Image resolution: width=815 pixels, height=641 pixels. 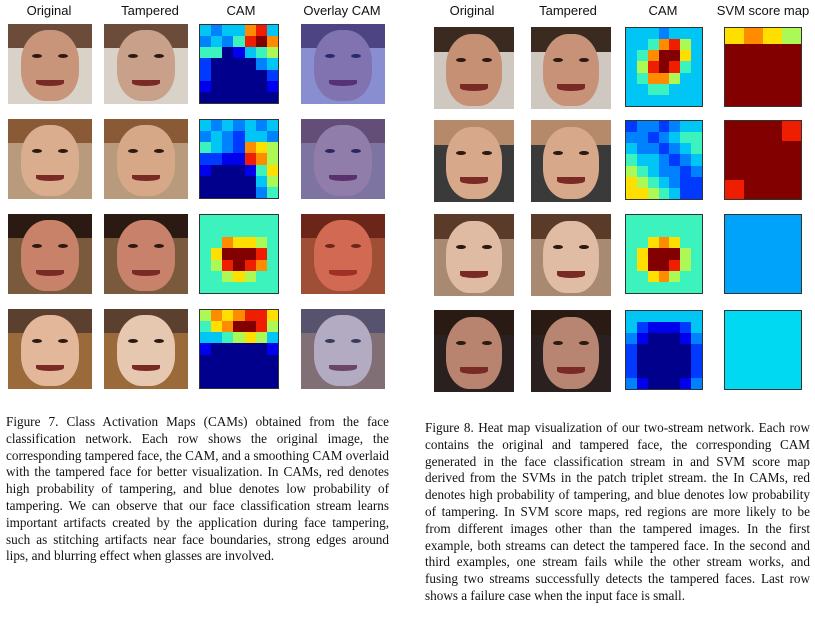 What do you see at coordinates (49, 10) in the screenshot?
I see `column-header-original: Original` at bounding box center [49, 10].